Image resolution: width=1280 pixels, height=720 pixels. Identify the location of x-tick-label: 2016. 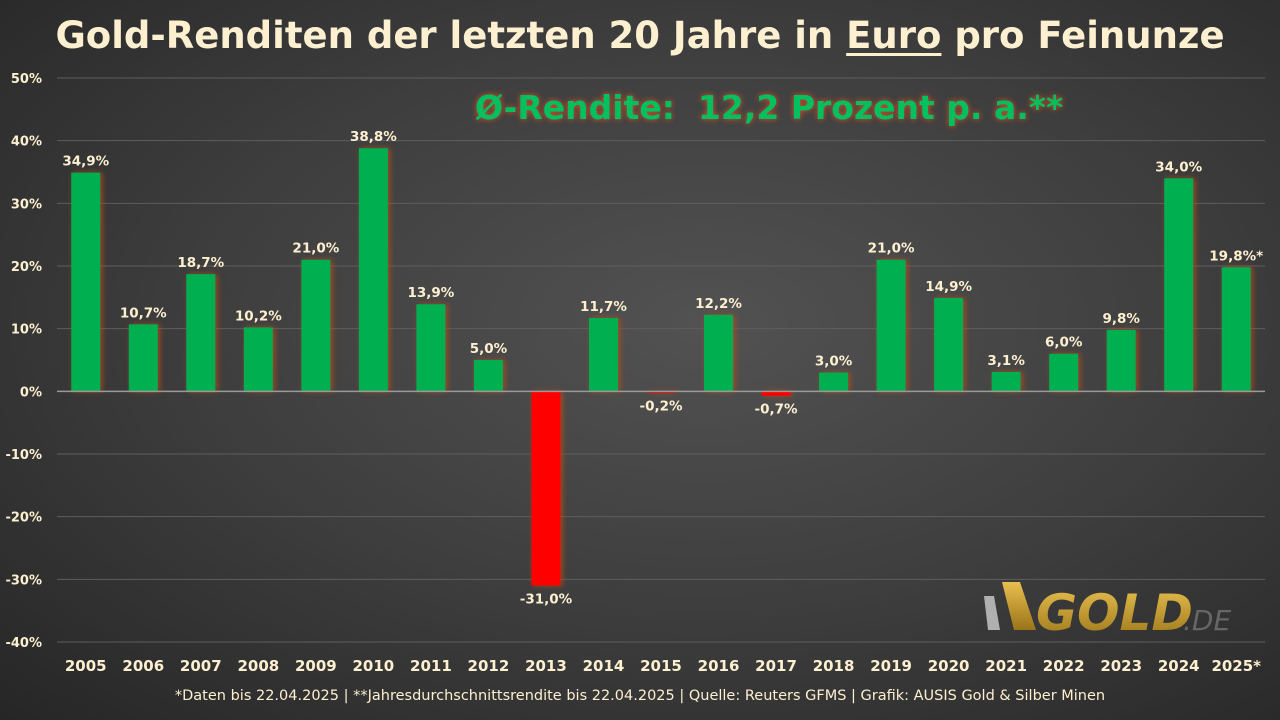
(719, 666).